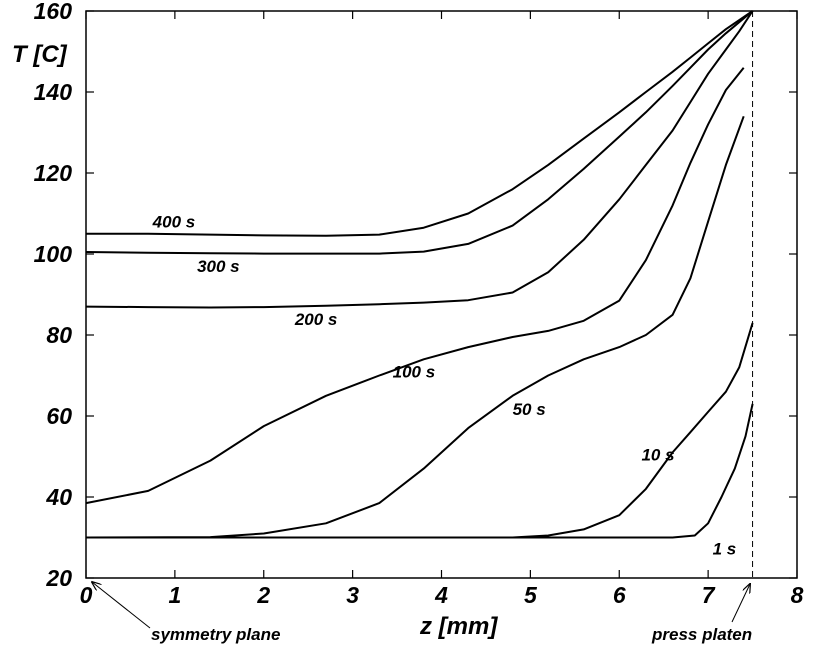  Describe the element at coordinates (53, 173) in the screenshot. I see `y-tick-label: 120` at that location.